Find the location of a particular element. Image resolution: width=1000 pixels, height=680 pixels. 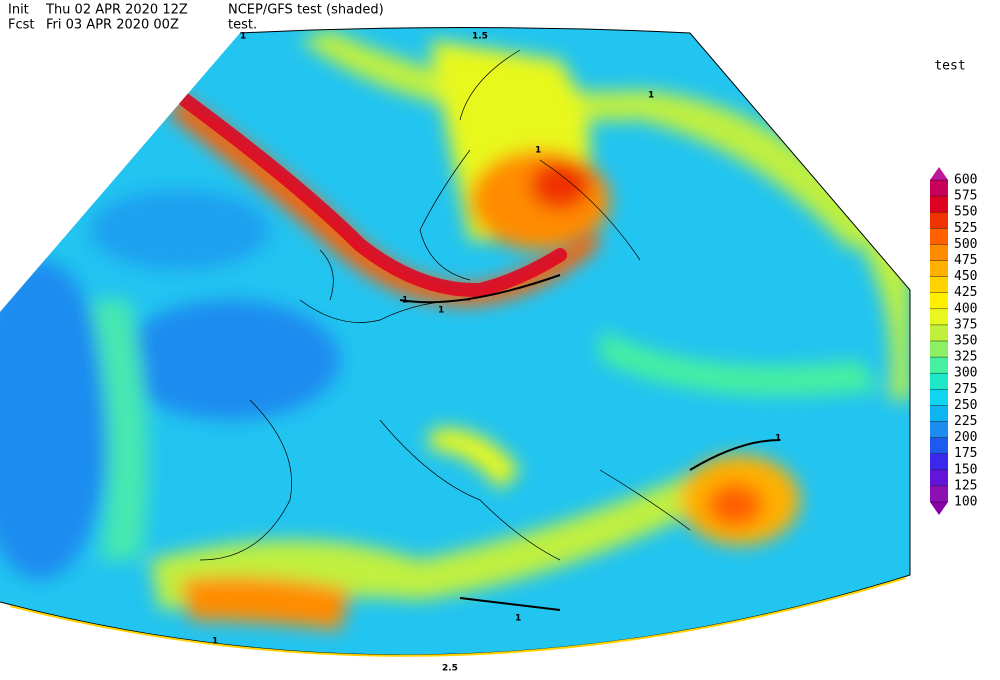

colorbar-label: 250 is located at coordinates (965, 405).